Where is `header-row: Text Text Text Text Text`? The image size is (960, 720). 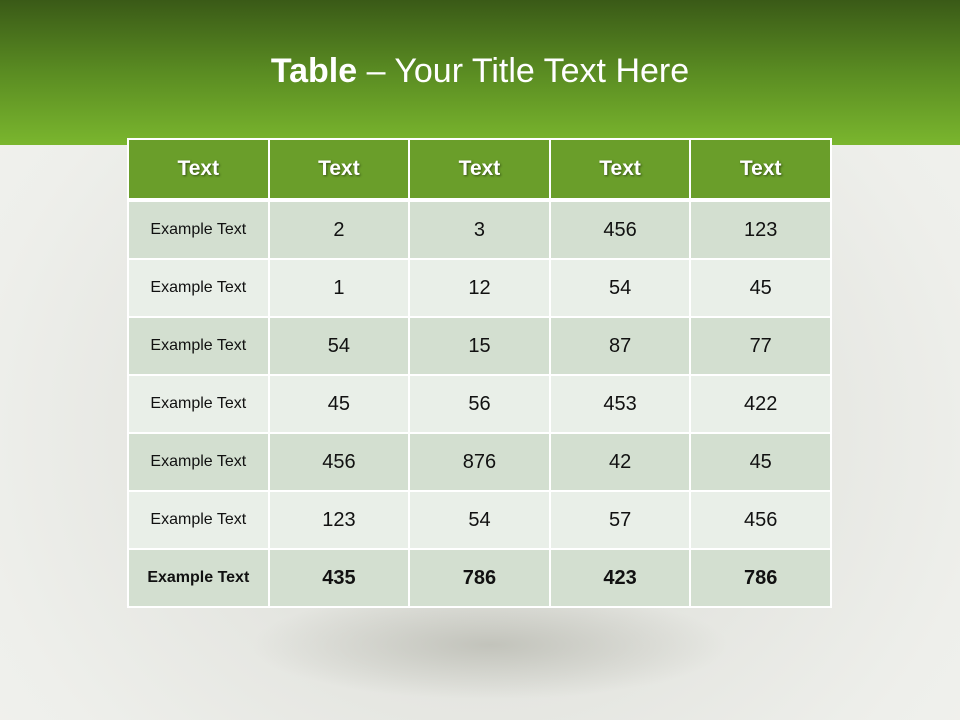 header-row: Text Text Text Text Text is located at coordinates (479, 170).